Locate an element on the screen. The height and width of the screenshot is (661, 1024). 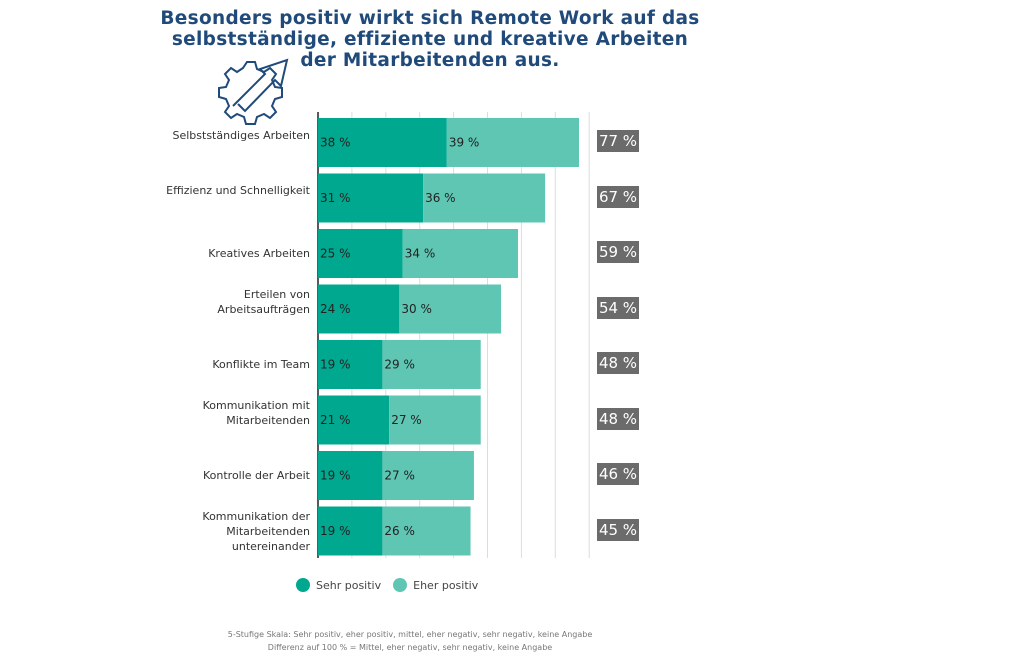
data-label: 34 % is located at coordinates (420, 254).